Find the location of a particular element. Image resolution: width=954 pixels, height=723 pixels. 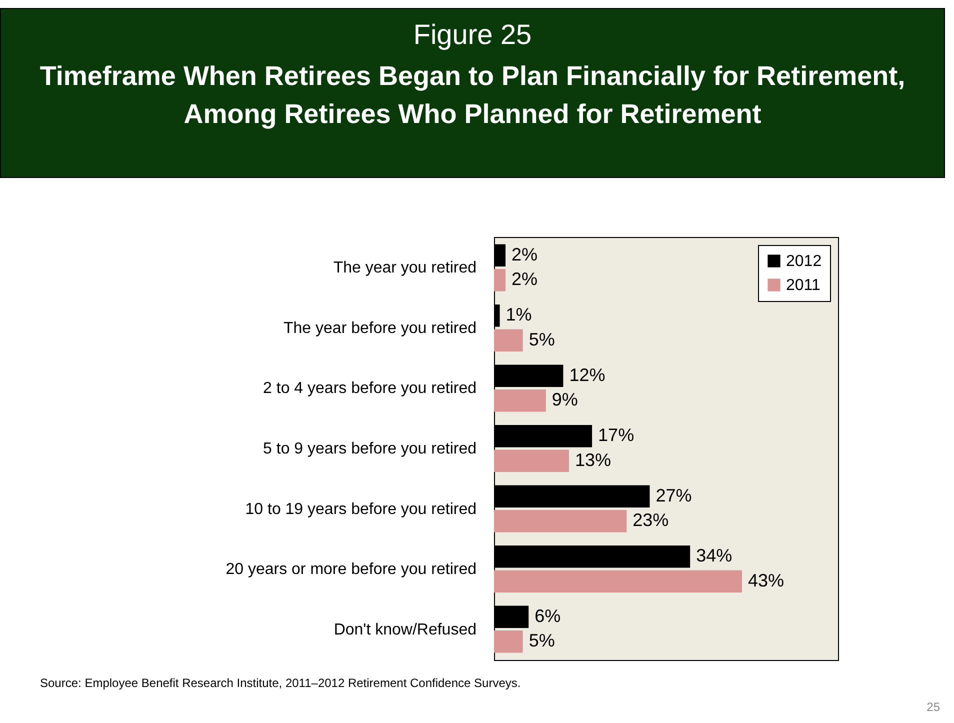

data-label: 27% is located at coordinates (674, 495).